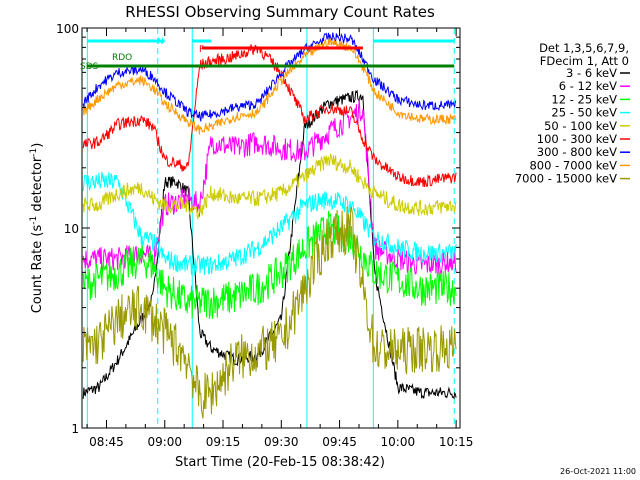  I want to click on legend-entry-6: 100 - 300 keV, so click(577, 139).